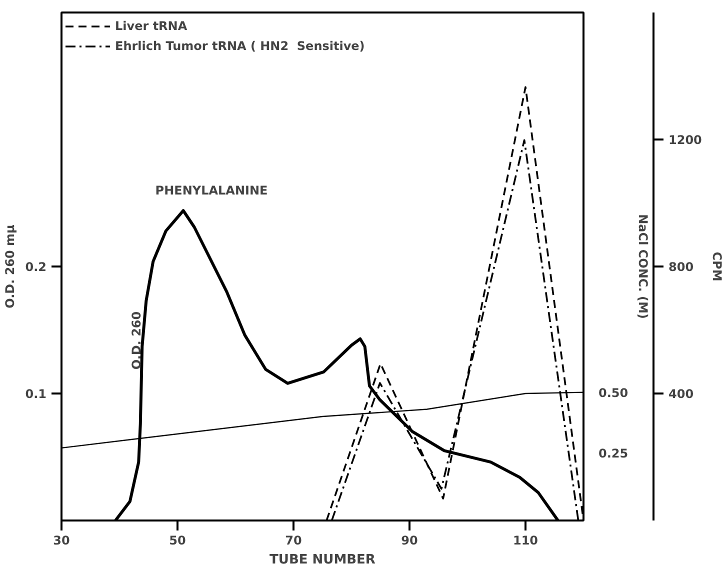  Describe the element at coordinates (211, 191) in the screenshot. I see `annotation: PHENYLALANINE` at that location.